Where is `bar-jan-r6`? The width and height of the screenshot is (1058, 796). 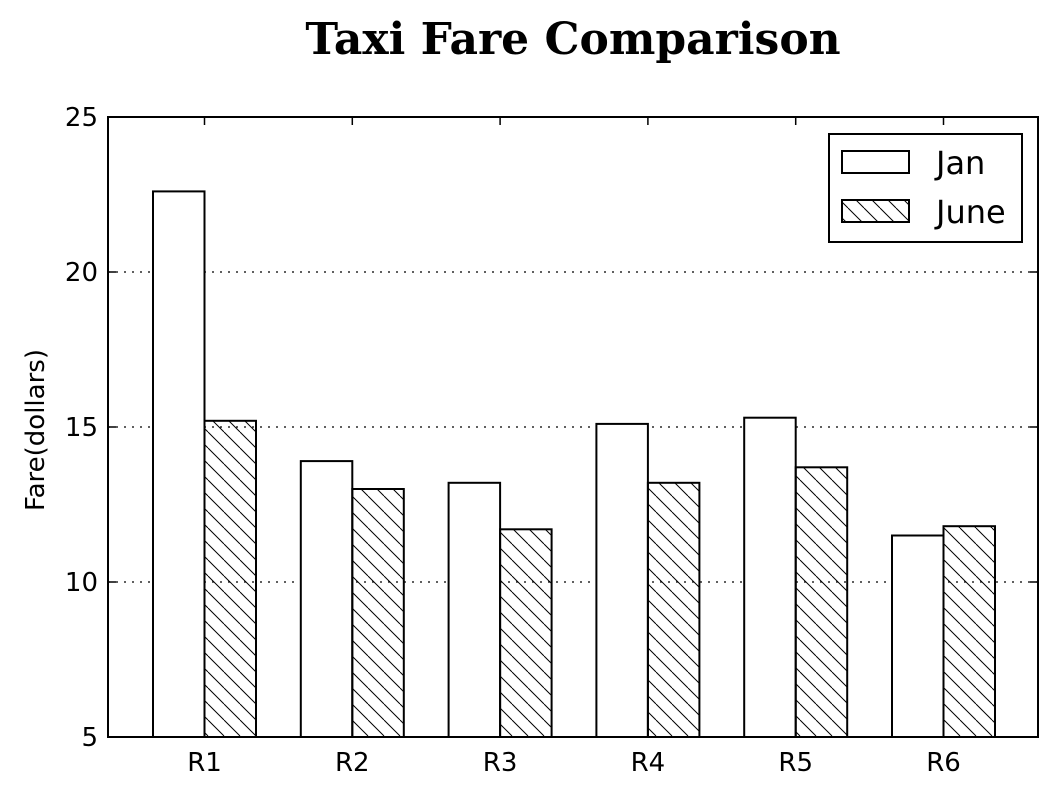 bar-jan-r6 is located at coordinates (918, 636).